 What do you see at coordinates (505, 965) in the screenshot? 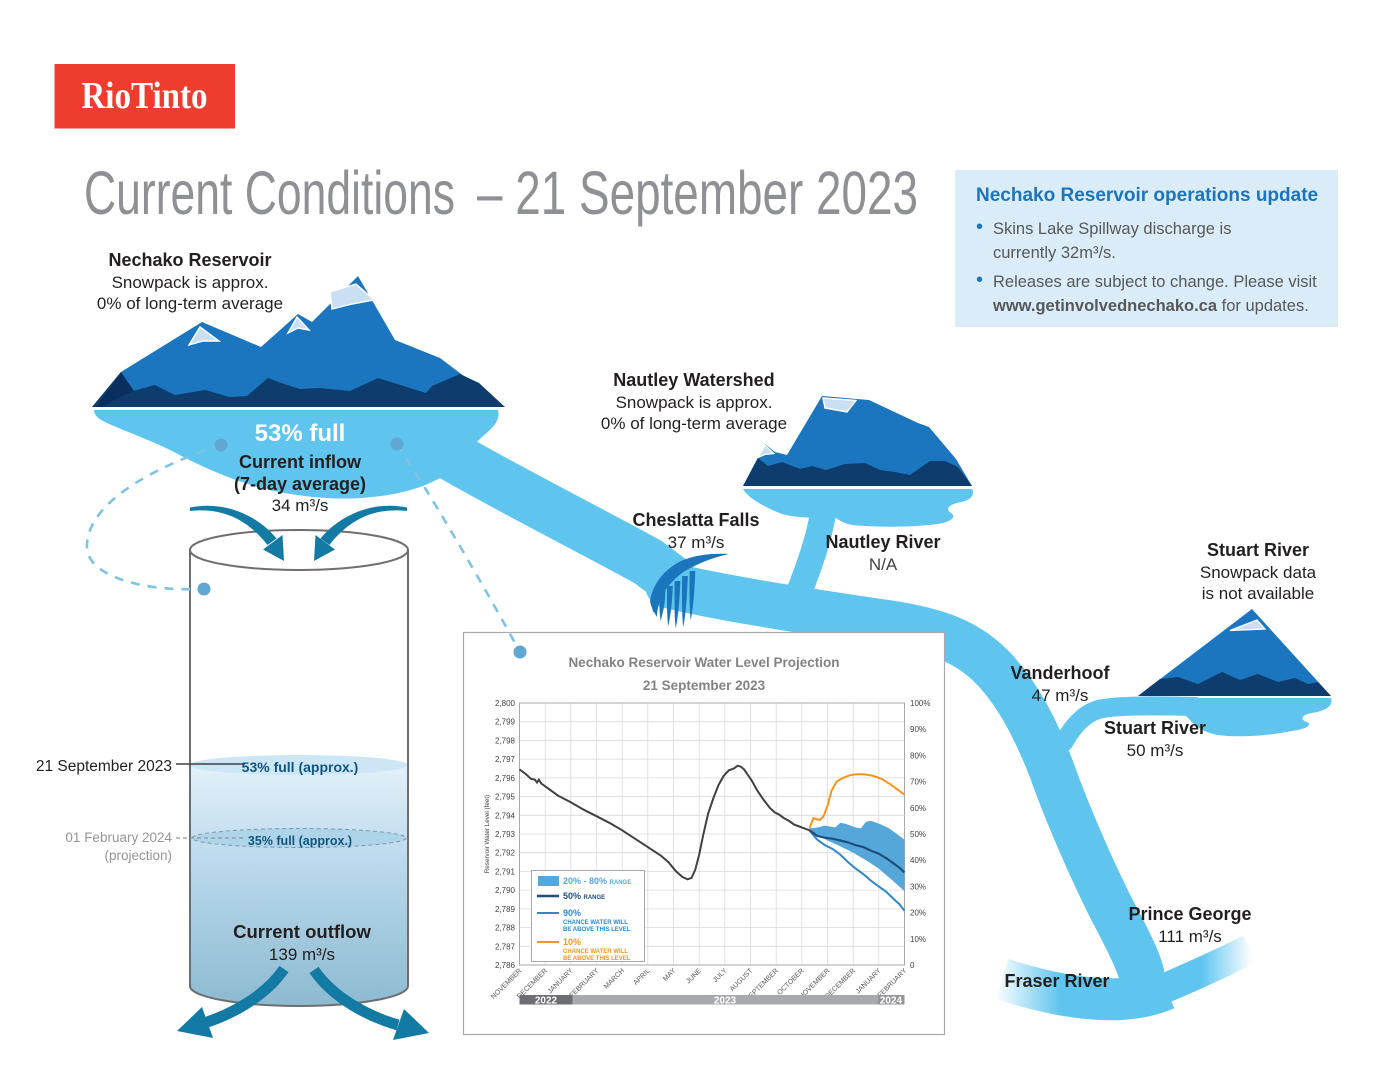
I see `svg-text: 2,786` at bounding box center [505, 965].